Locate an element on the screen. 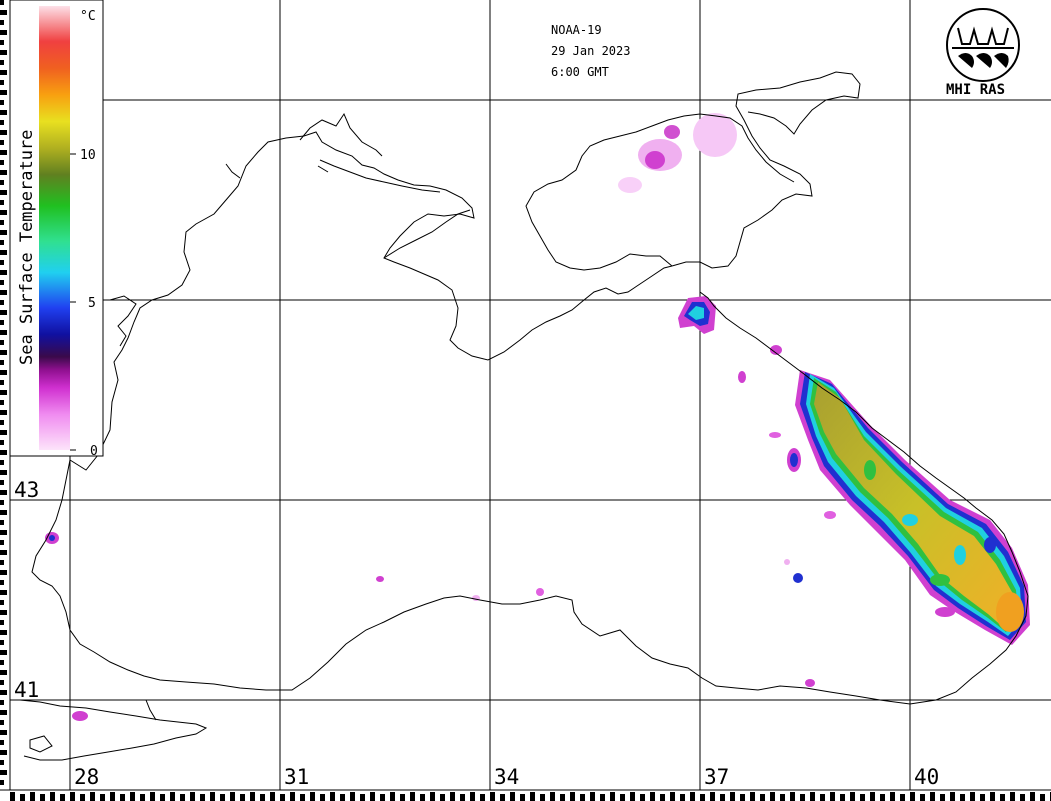 The height and width of the screenshot is (801, 1051). sst-legend: Sea Surface Temperature °C 0 5 10 is located at coordinates (56, 229).